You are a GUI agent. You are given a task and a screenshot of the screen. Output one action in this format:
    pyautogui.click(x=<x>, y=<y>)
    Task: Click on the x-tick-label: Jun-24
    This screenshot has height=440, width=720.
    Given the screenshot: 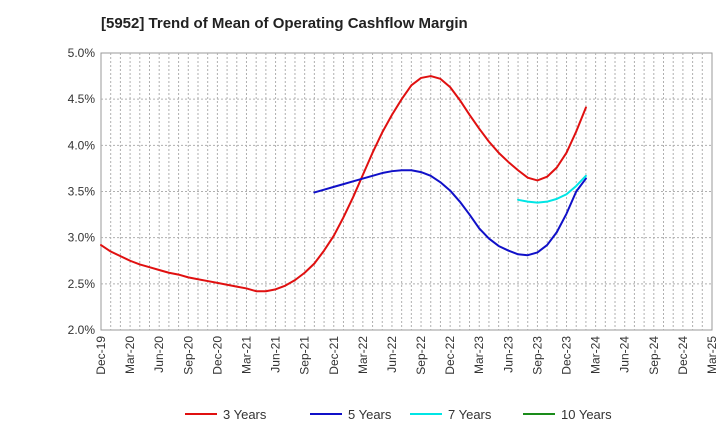 What is the action you would take?
    pyautogui.click(x=625, y=354)
    